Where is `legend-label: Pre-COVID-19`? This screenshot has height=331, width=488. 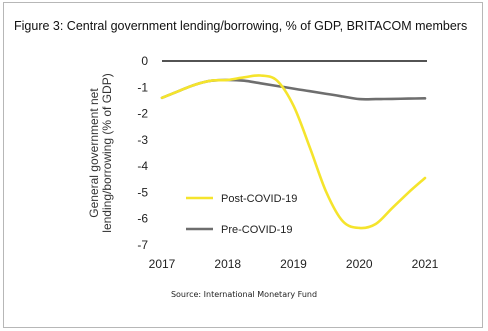 legend-label: Pre-COVID-19 is located at coordinates (257, 230).